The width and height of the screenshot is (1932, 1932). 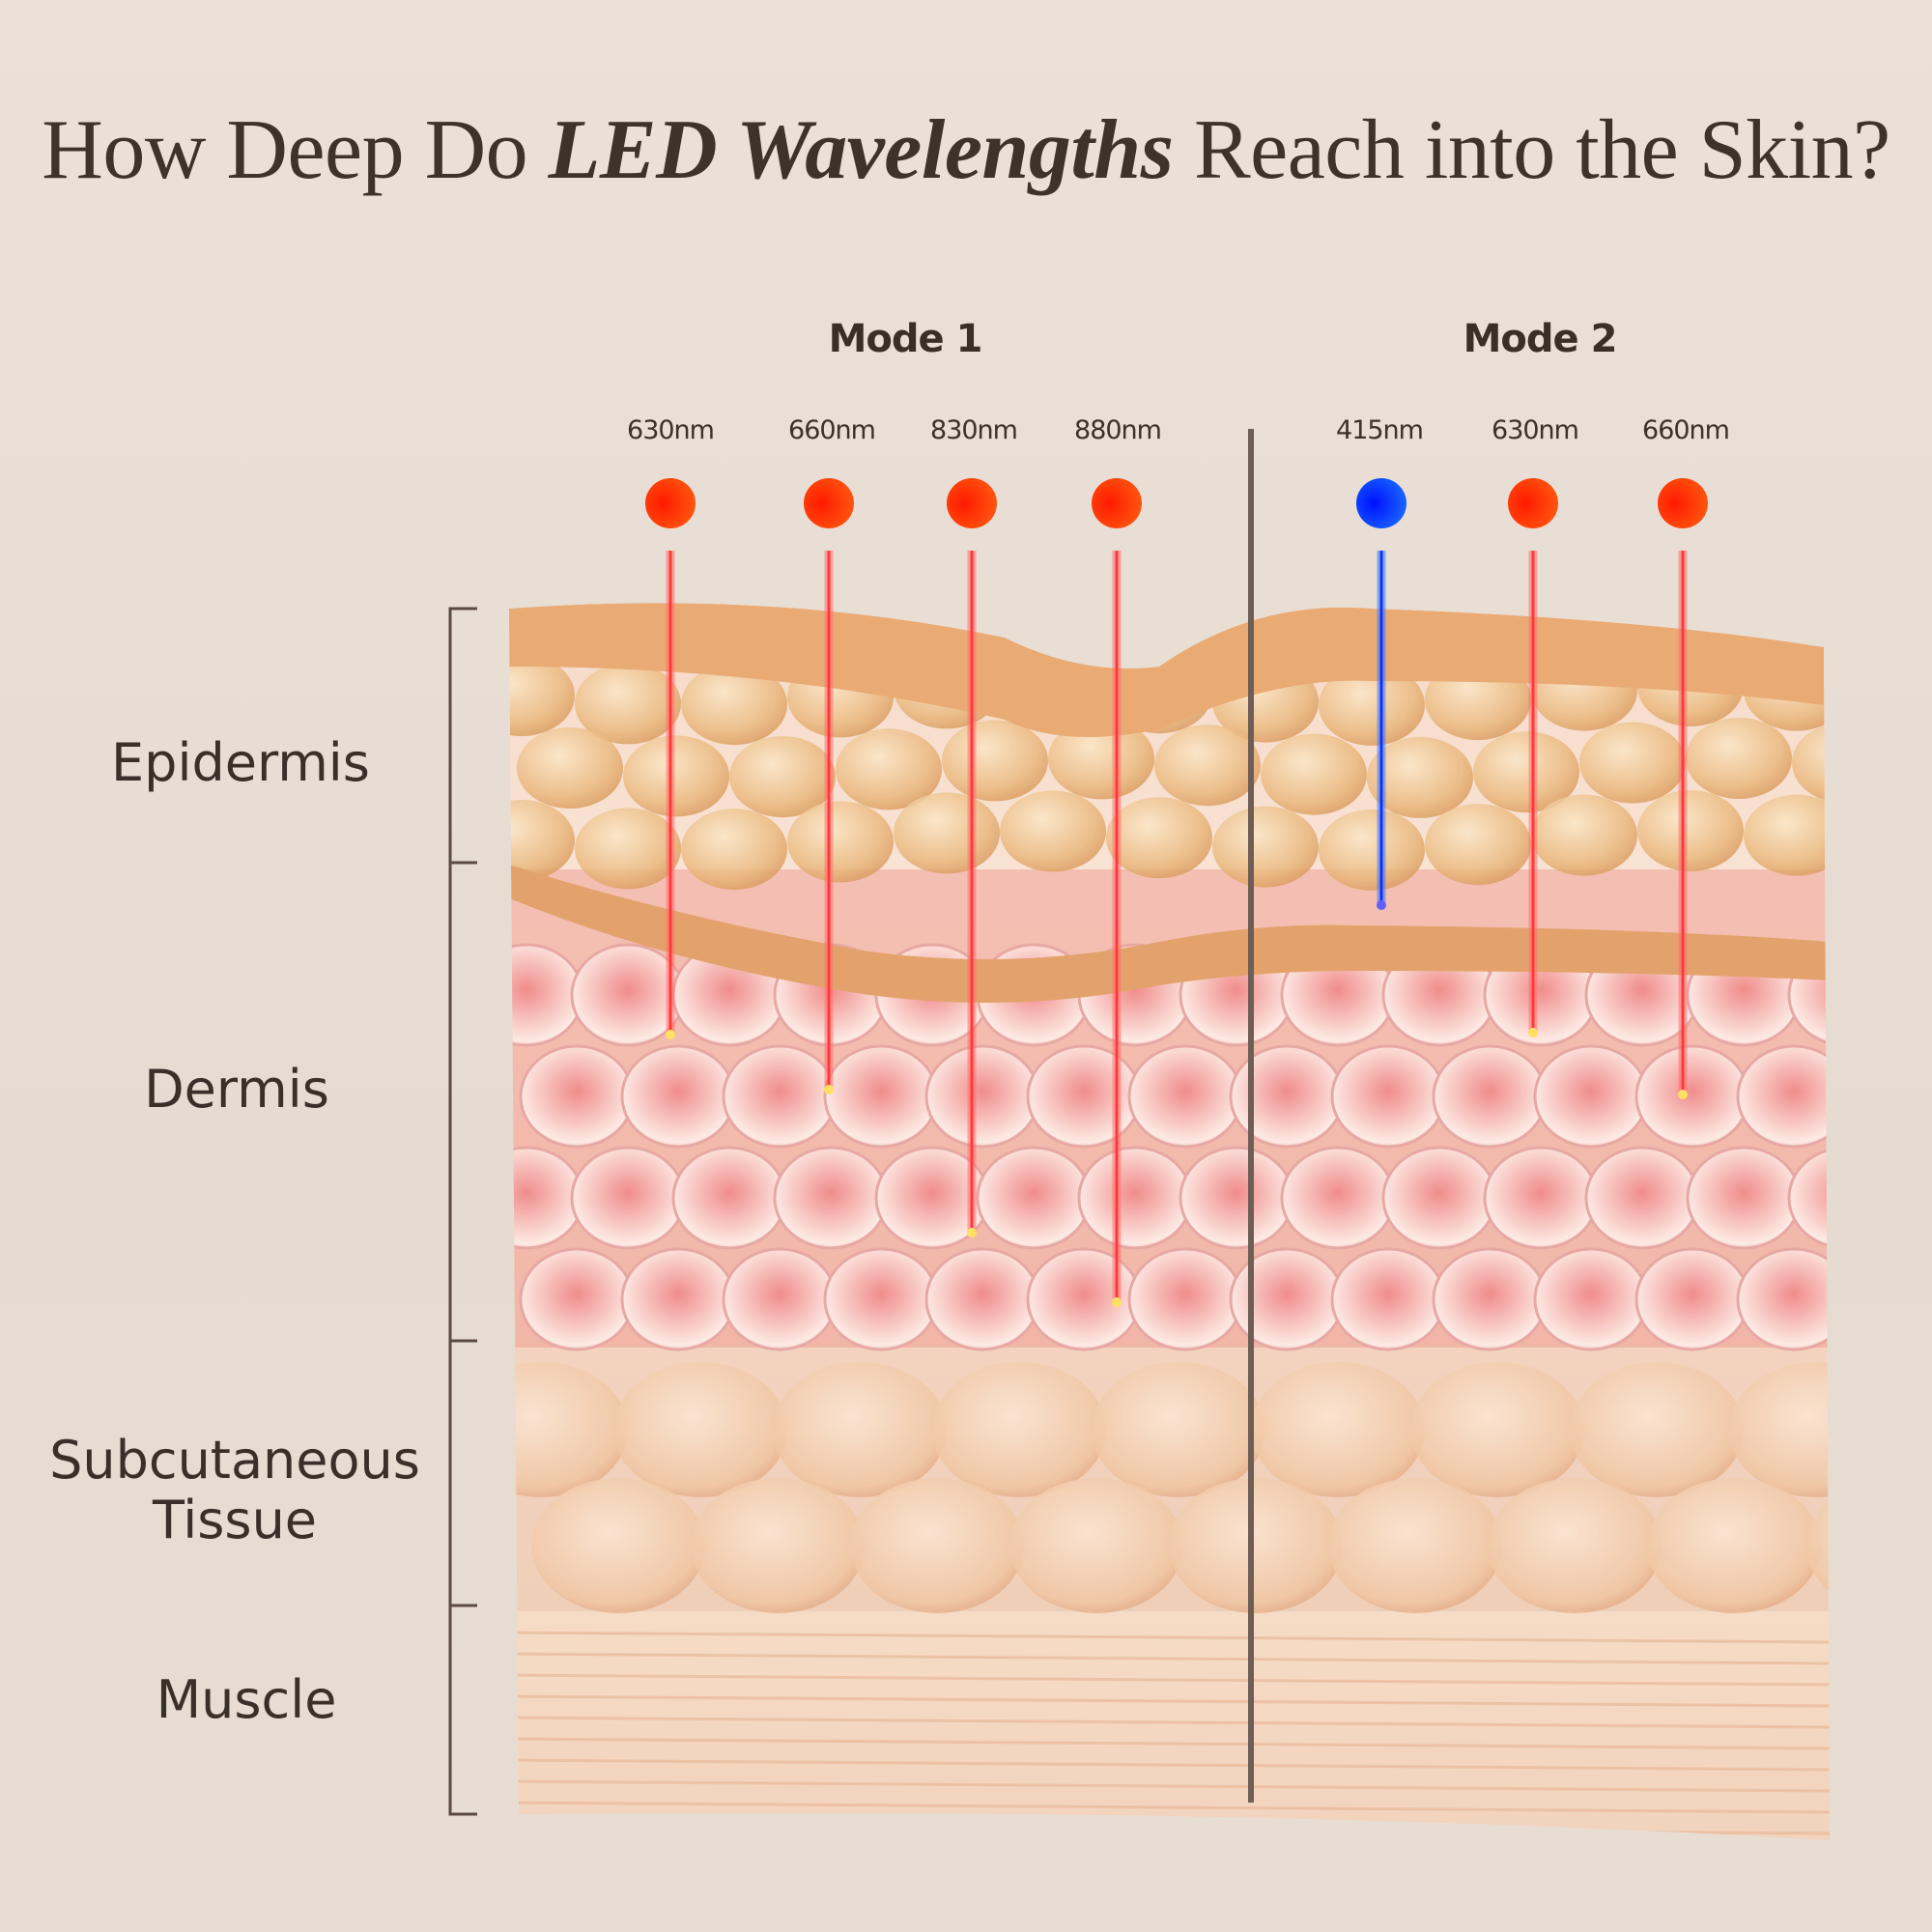 What do you see at coordinates (905, 339) in the screenshot?
I see `mode-1-heading: Mode 1` at bounding box center [905, 339].